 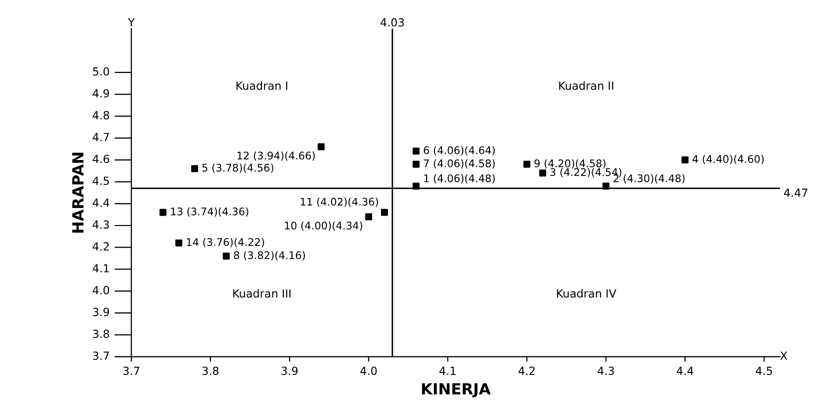 I want to click on x-tick-label: 4.2, so click(x=526, y=370).